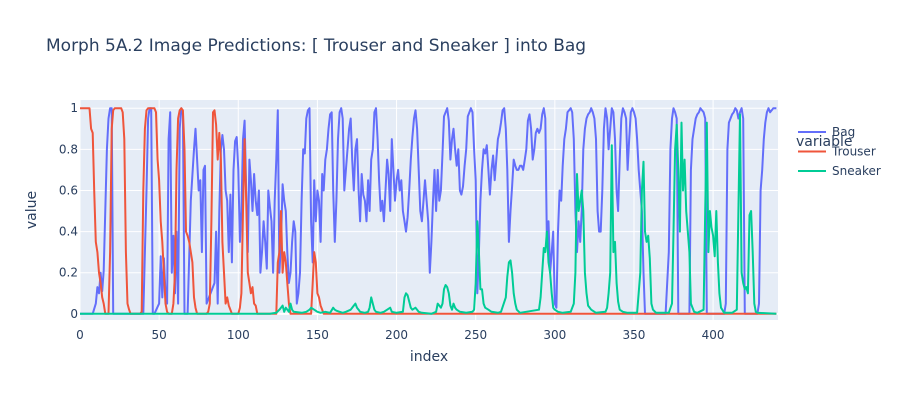  What do you see at coordinates (238, 335) in the screenshot?
I see `x-tick-label: 100` at bounding box center [238, 335].